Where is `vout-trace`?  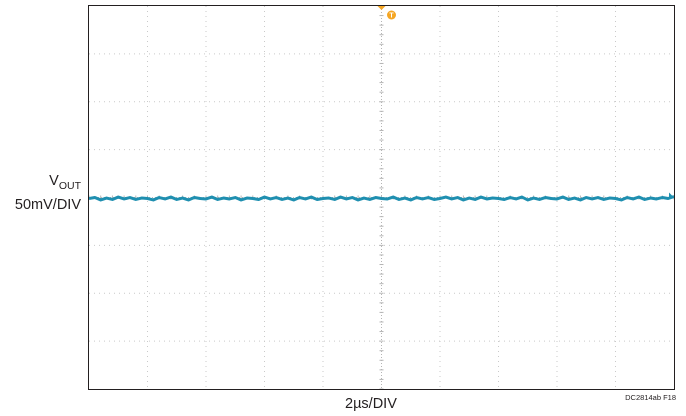 vout-trace is located at coordinates (381, 198).